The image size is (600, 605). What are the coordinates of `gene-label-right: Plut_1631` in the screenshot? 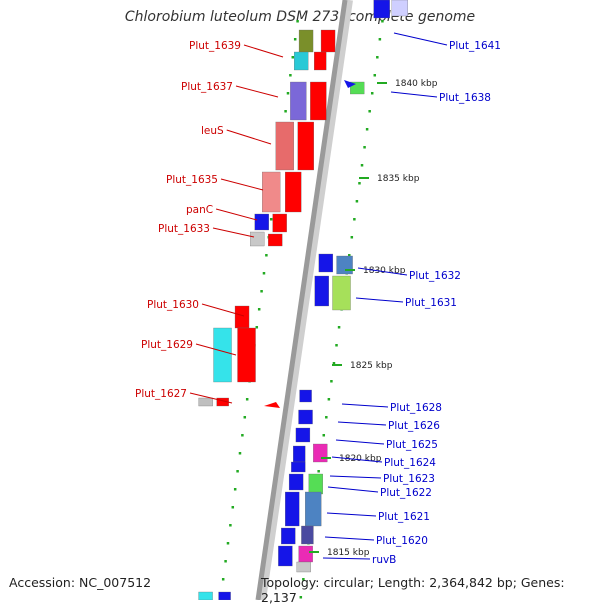 It's located at (431, 303).